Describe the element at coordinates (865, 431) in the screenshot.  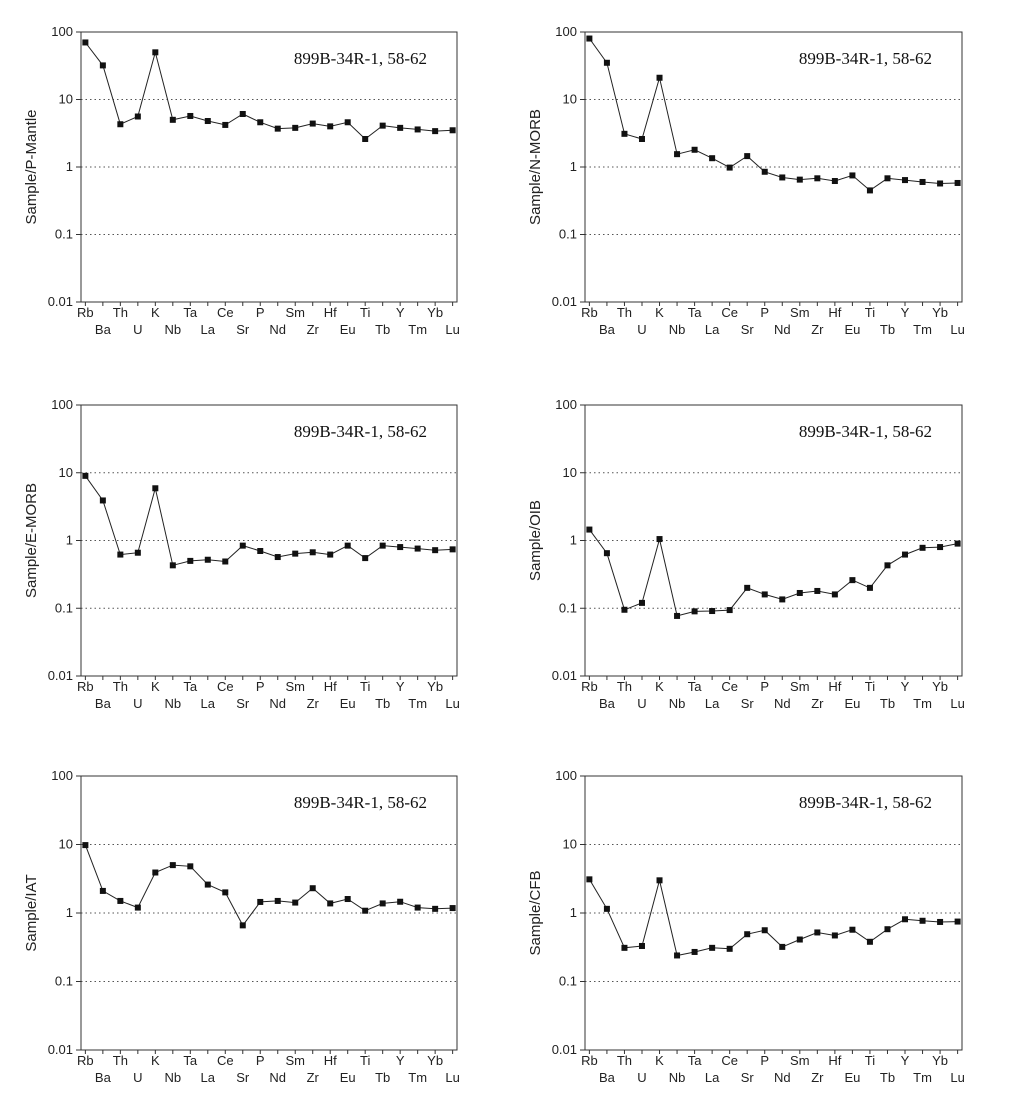
I see `sample-label: 899B-34R-1, 58-62` at that location.